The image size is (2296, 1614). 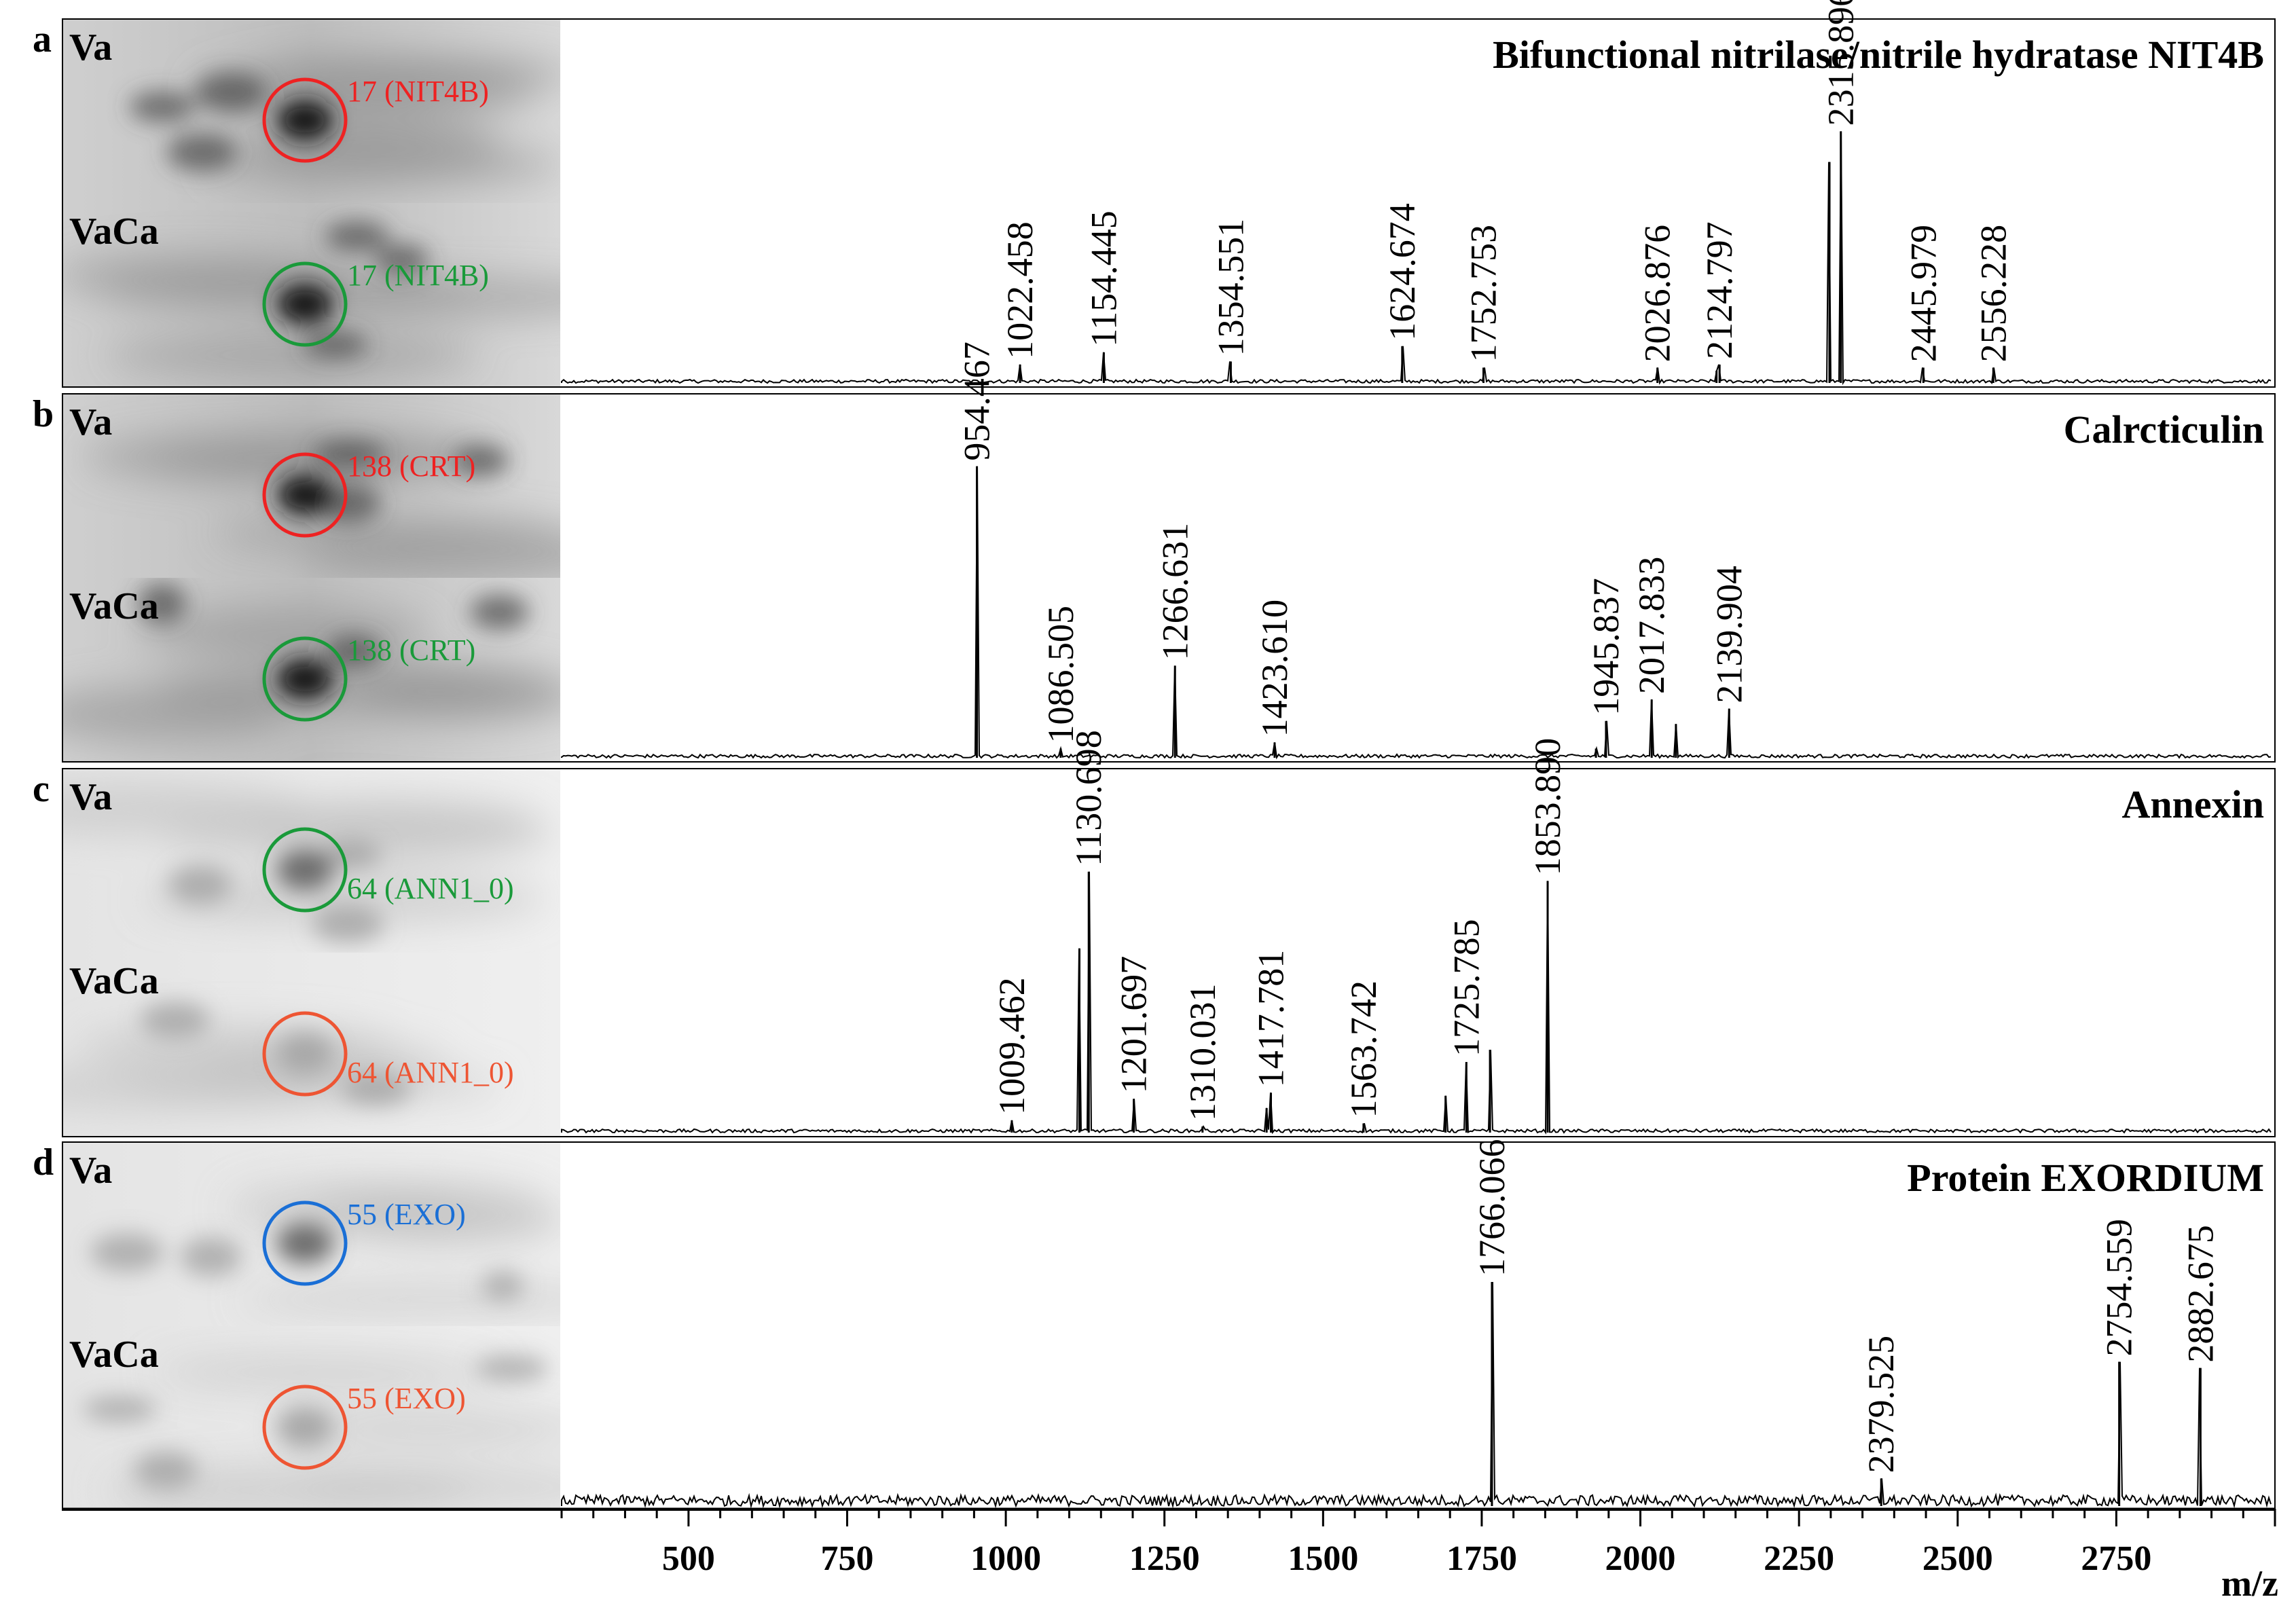 I want to click on peak-label: 1354.551, so click(x=1230, y=287).